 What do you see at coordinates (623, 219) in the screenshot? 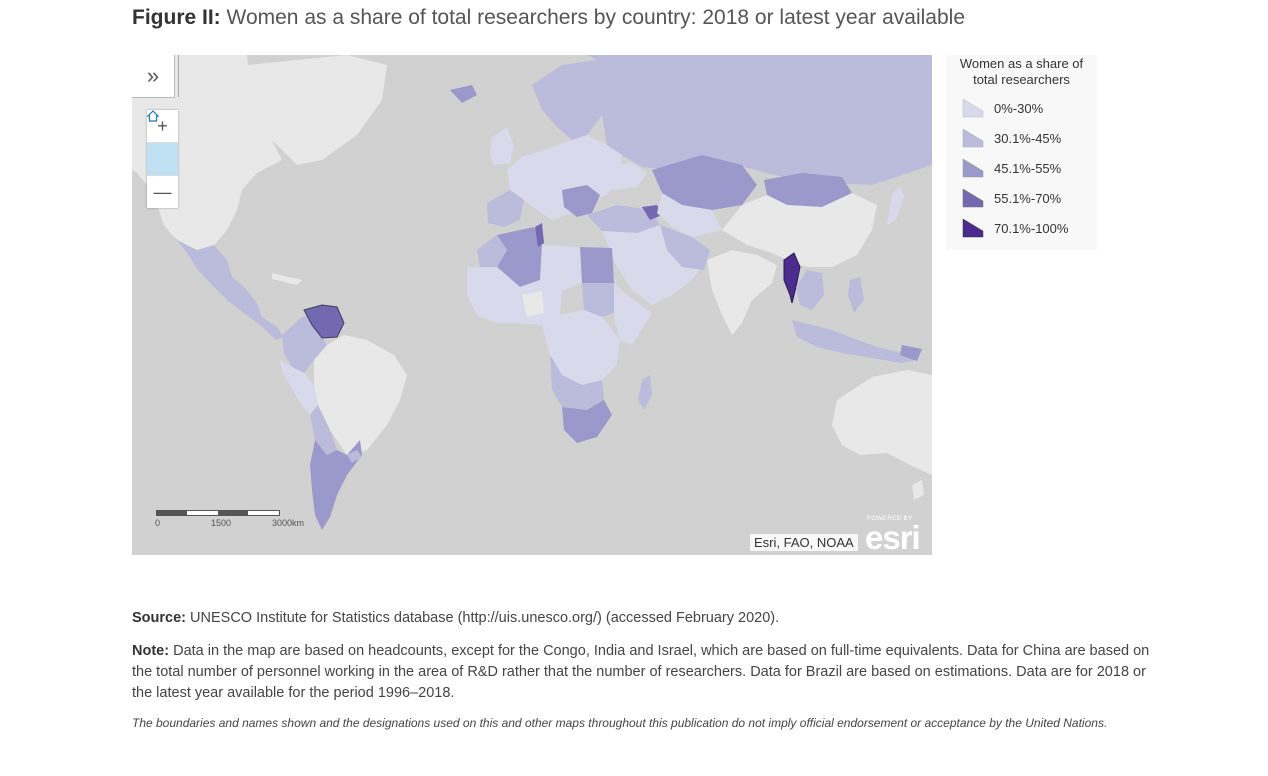
I see `land-turkey` at bounding box center [623, 219].